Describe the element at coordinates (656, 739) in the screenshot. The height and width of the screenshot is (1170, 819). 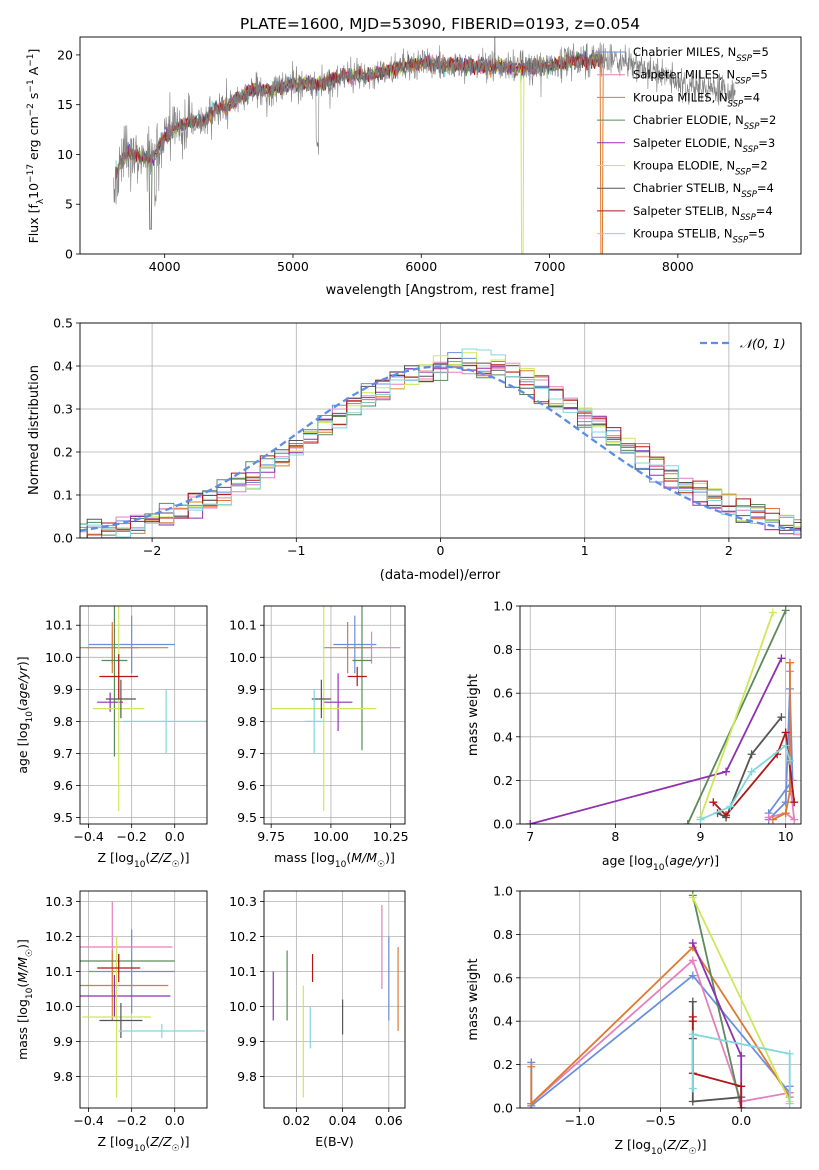
I see `weight-series-salpeter-elodie` at that location.